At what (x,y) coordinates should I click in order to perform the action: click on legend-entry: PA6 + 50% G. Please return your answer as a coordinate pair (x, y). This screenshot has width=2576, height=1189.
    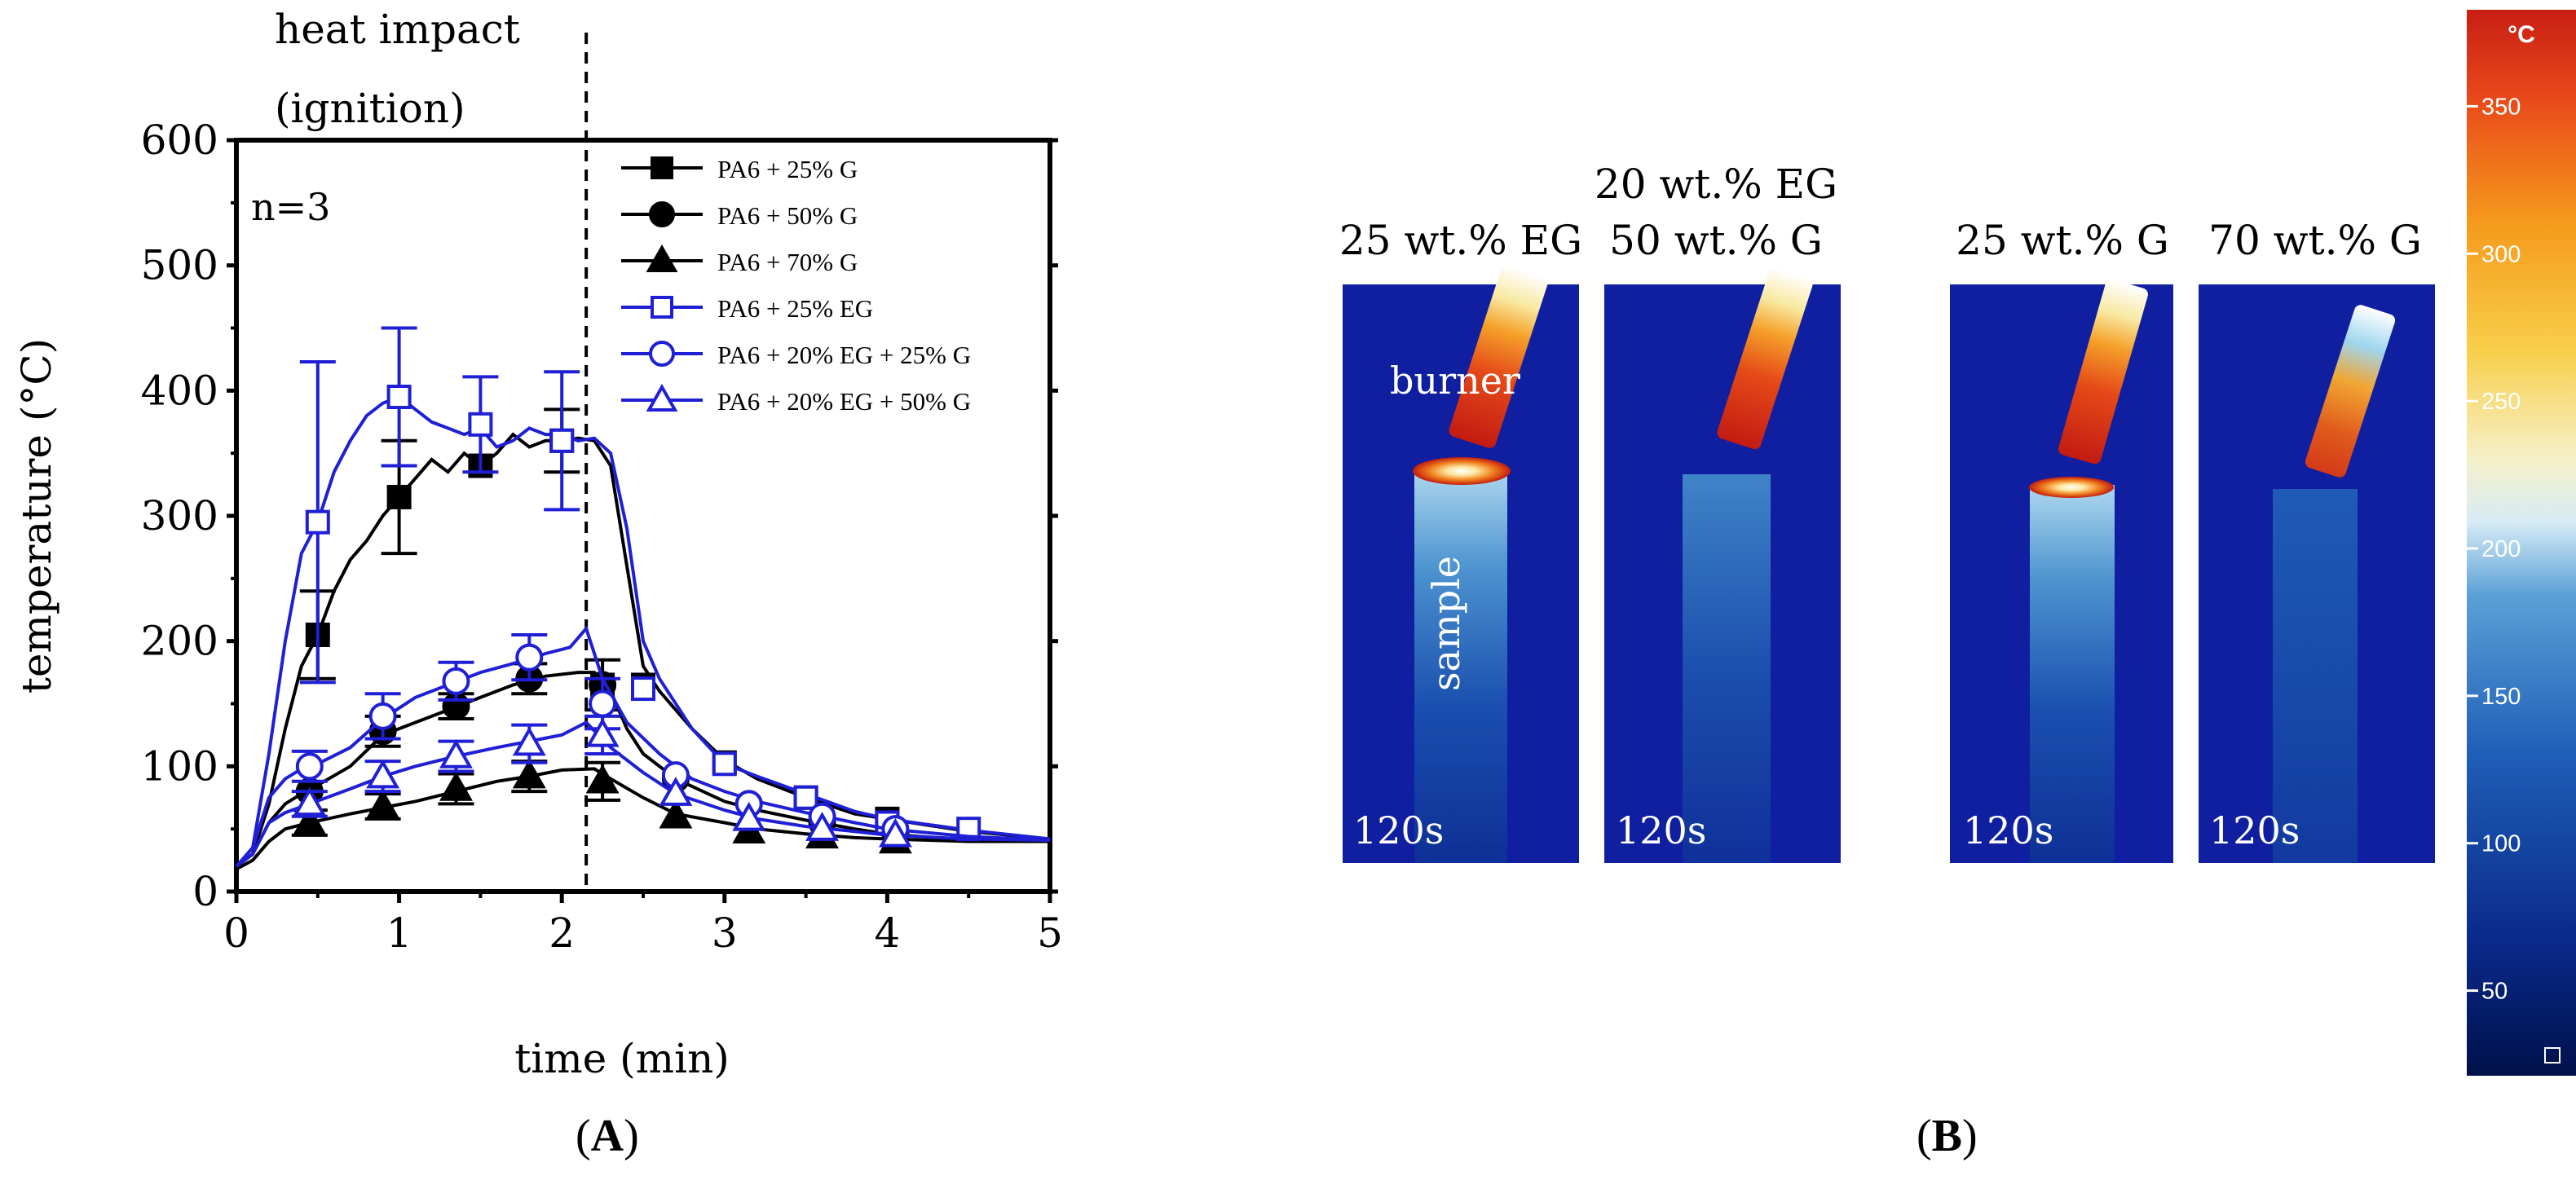
    Looking at the image, I should click on (739, 215).